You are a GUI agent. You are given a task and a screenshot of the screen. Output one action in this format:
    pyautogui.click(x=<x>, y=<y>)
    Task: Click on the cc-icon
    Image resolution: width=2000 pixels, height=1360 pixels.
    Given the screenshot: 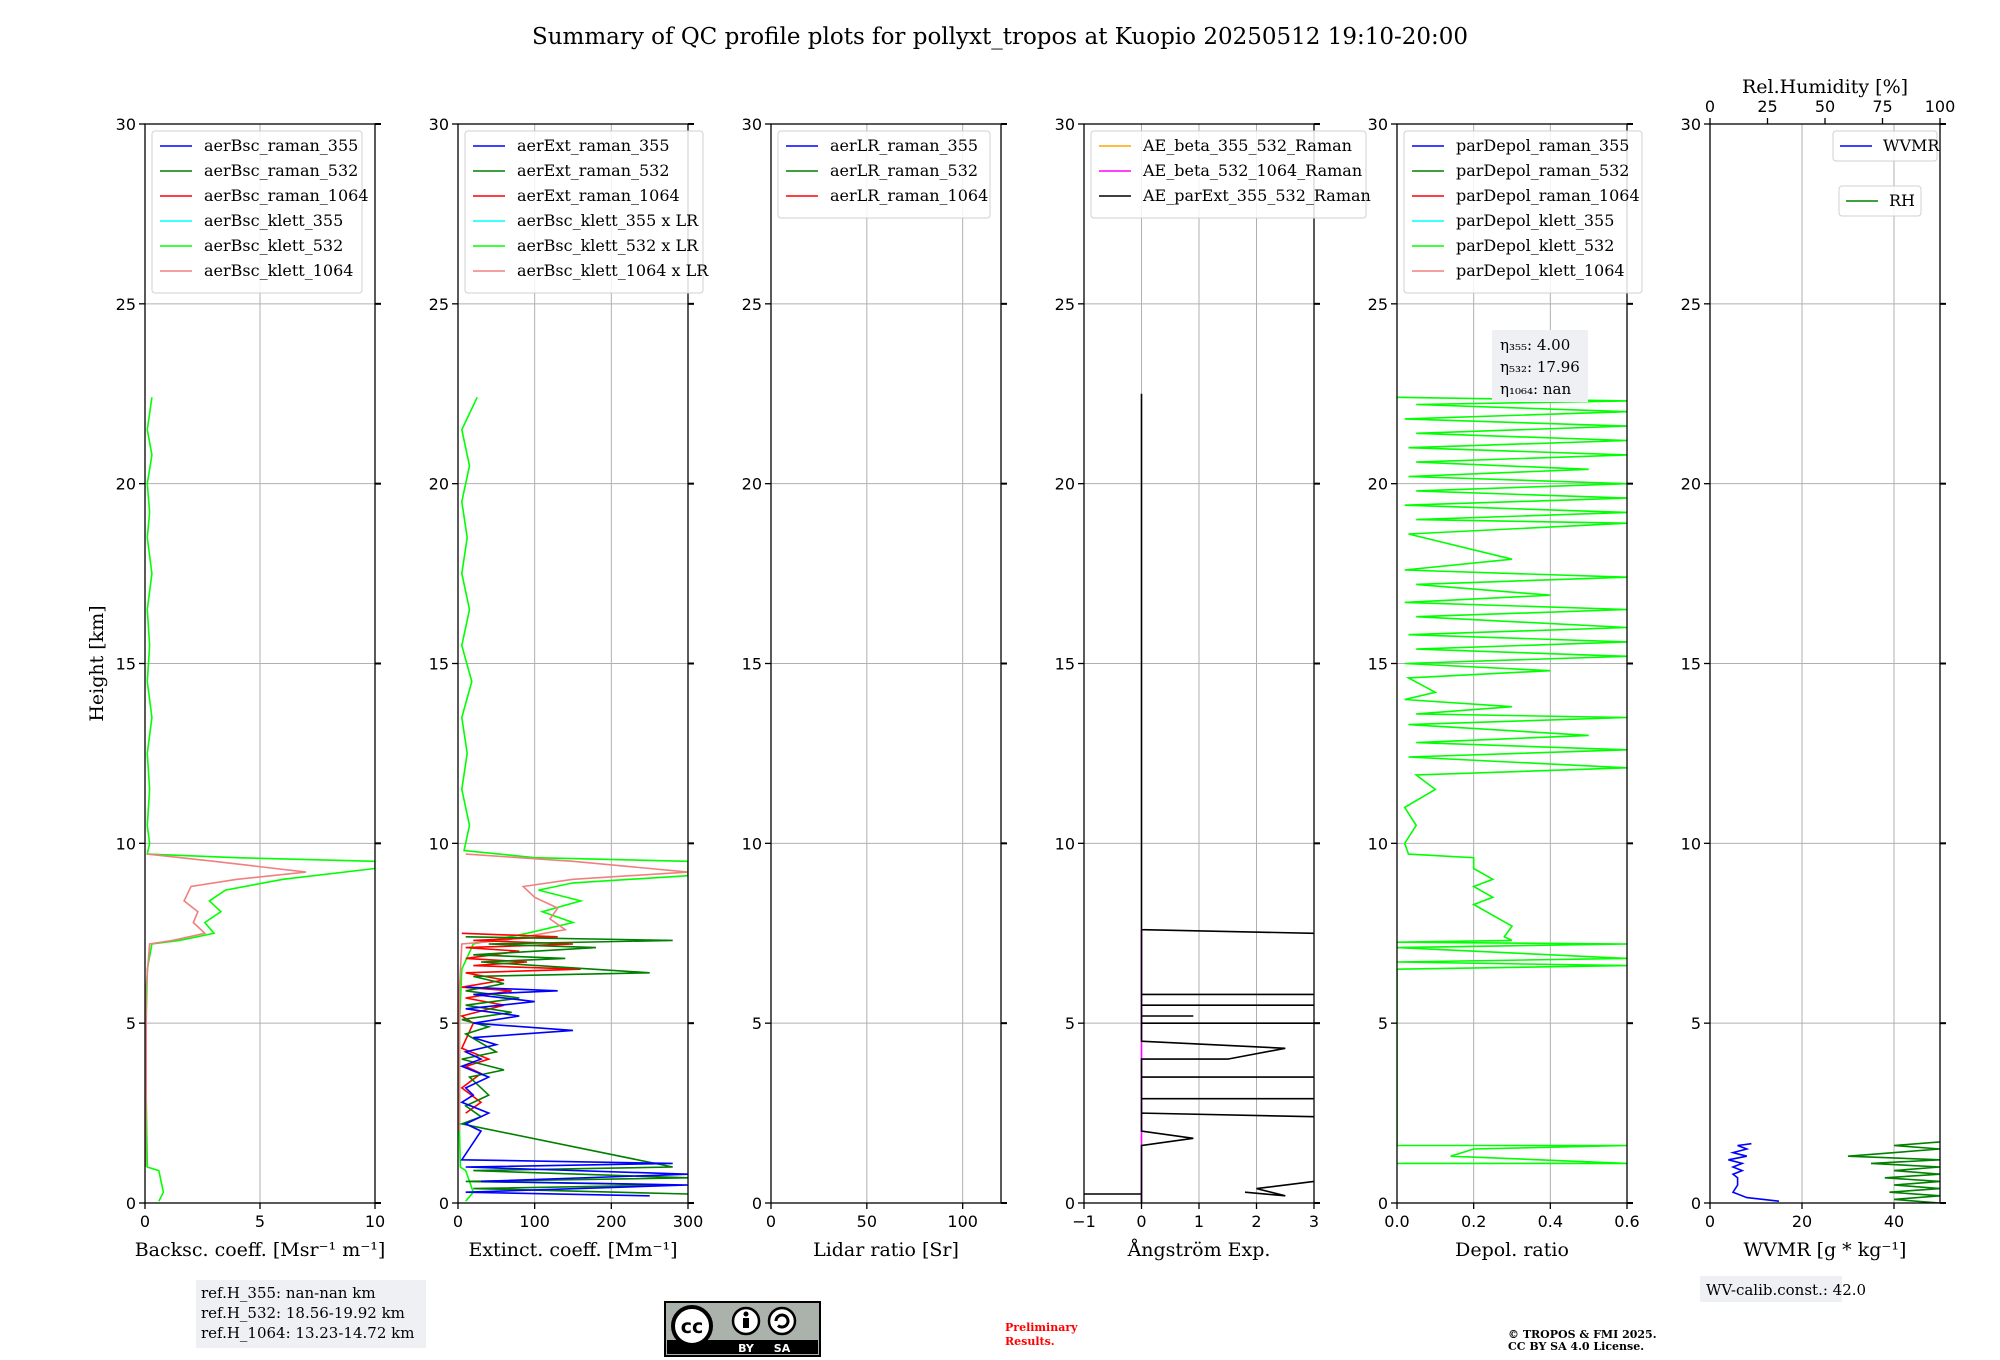 What is the action you would take?
    pyautogui.click(x=692, y=1326)
    